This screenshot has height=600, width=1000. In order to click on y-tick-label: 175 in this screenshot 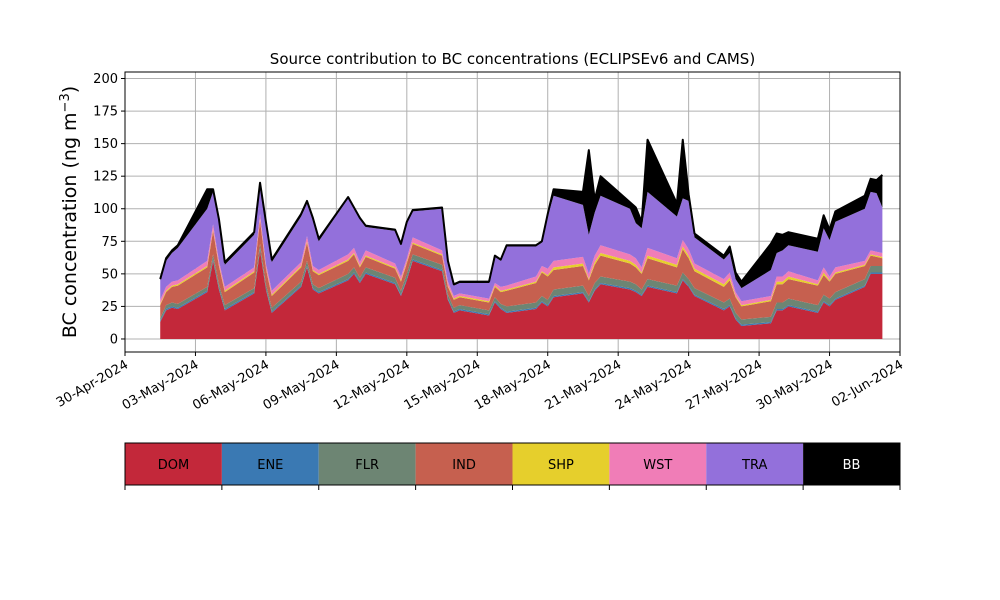, I will do `click(105, 112)`.